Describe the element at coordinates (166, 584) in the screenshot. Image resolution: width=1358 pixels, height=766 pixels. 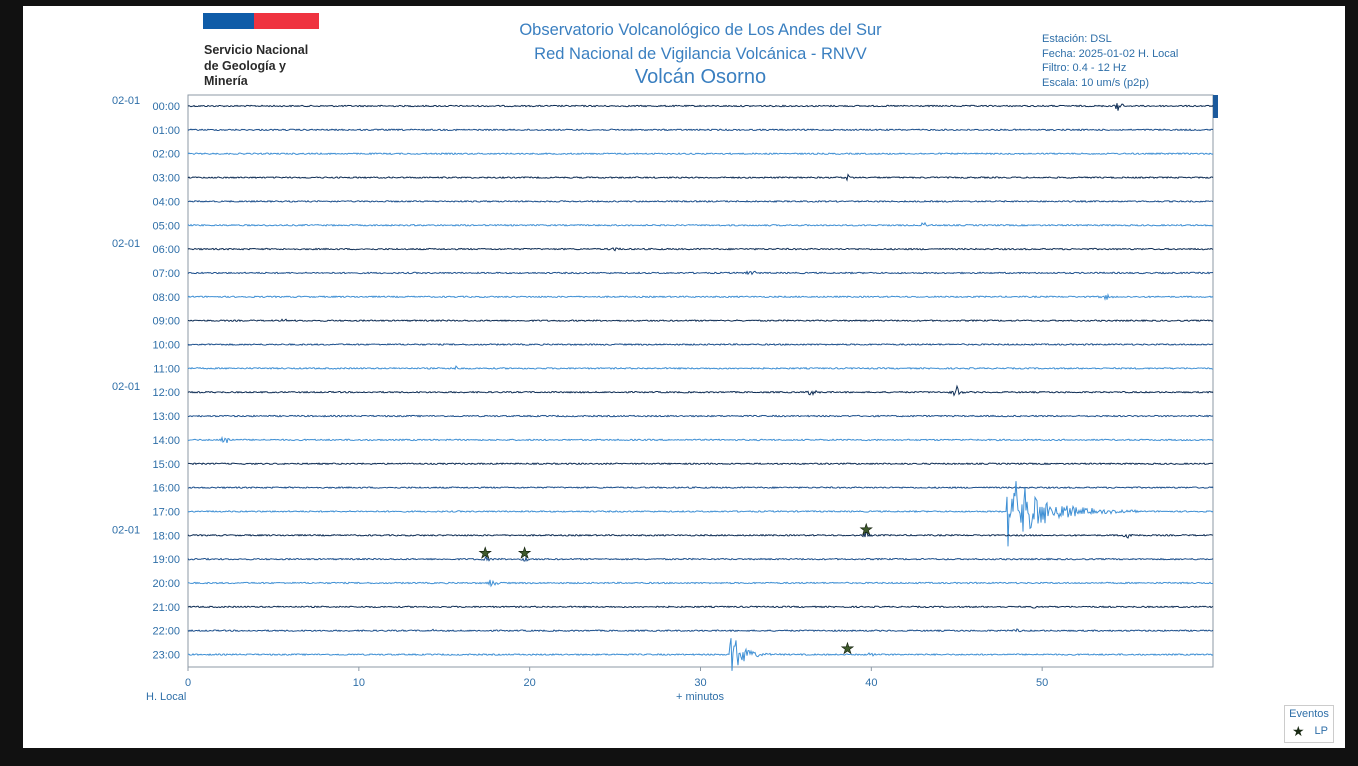
I see `row-time-label: 20:00` at that location.